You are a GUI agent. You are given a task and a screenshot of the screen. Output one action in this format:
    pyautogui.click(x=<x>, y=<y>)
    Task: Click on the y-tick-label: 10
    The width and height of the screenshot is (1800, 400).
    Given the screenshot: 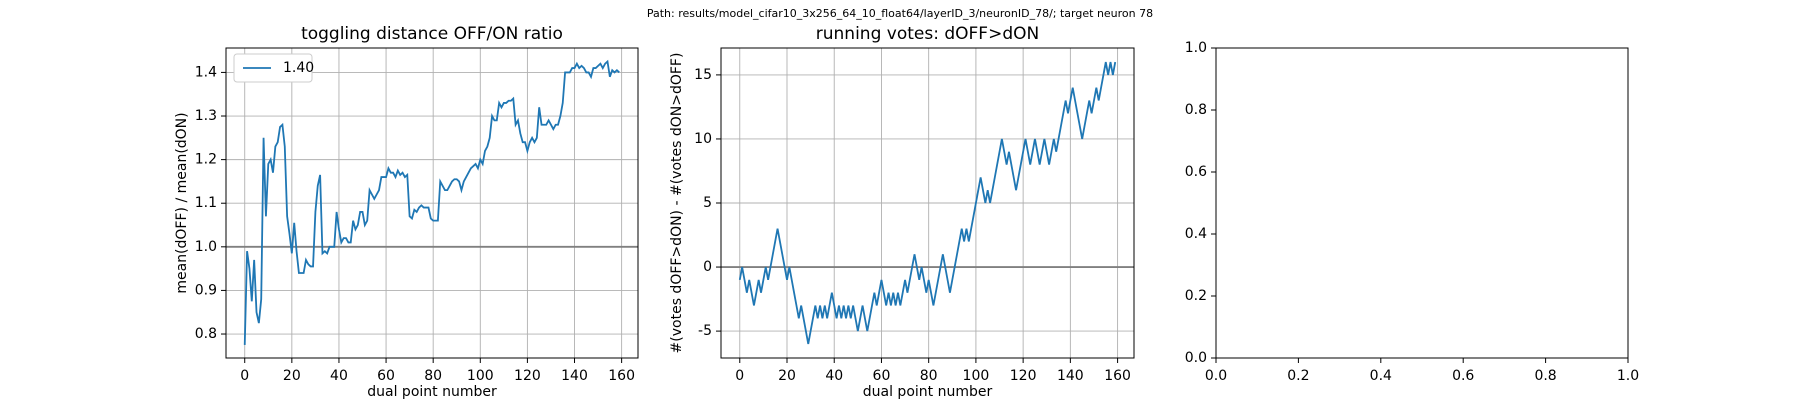 What is the action you would take?
    pyautogui.click(x=703, y=139)
    